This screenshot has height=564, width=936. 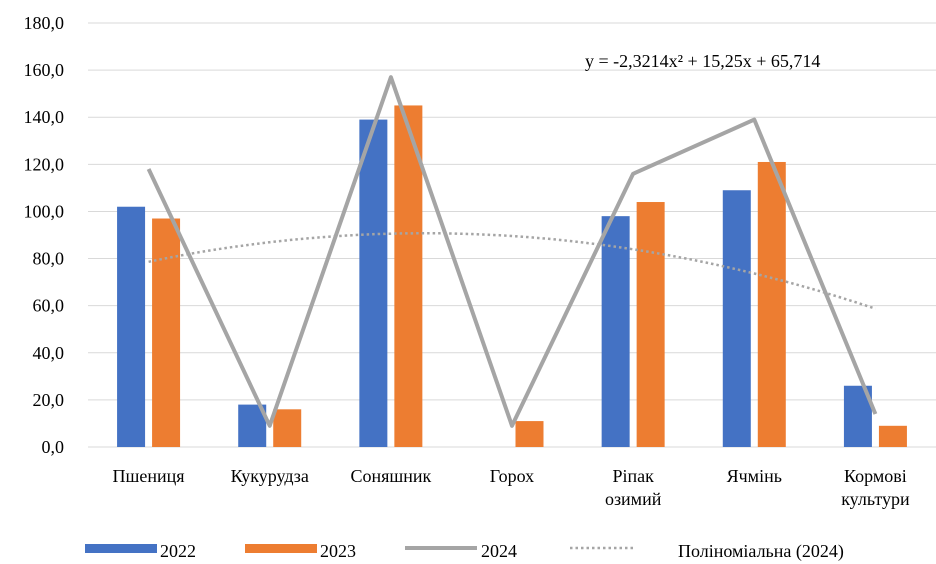 What do you see at coordinates (390, 476) in the screenshot?
I see `x-category-label: Соняшник` at bounding box center [390, 476].